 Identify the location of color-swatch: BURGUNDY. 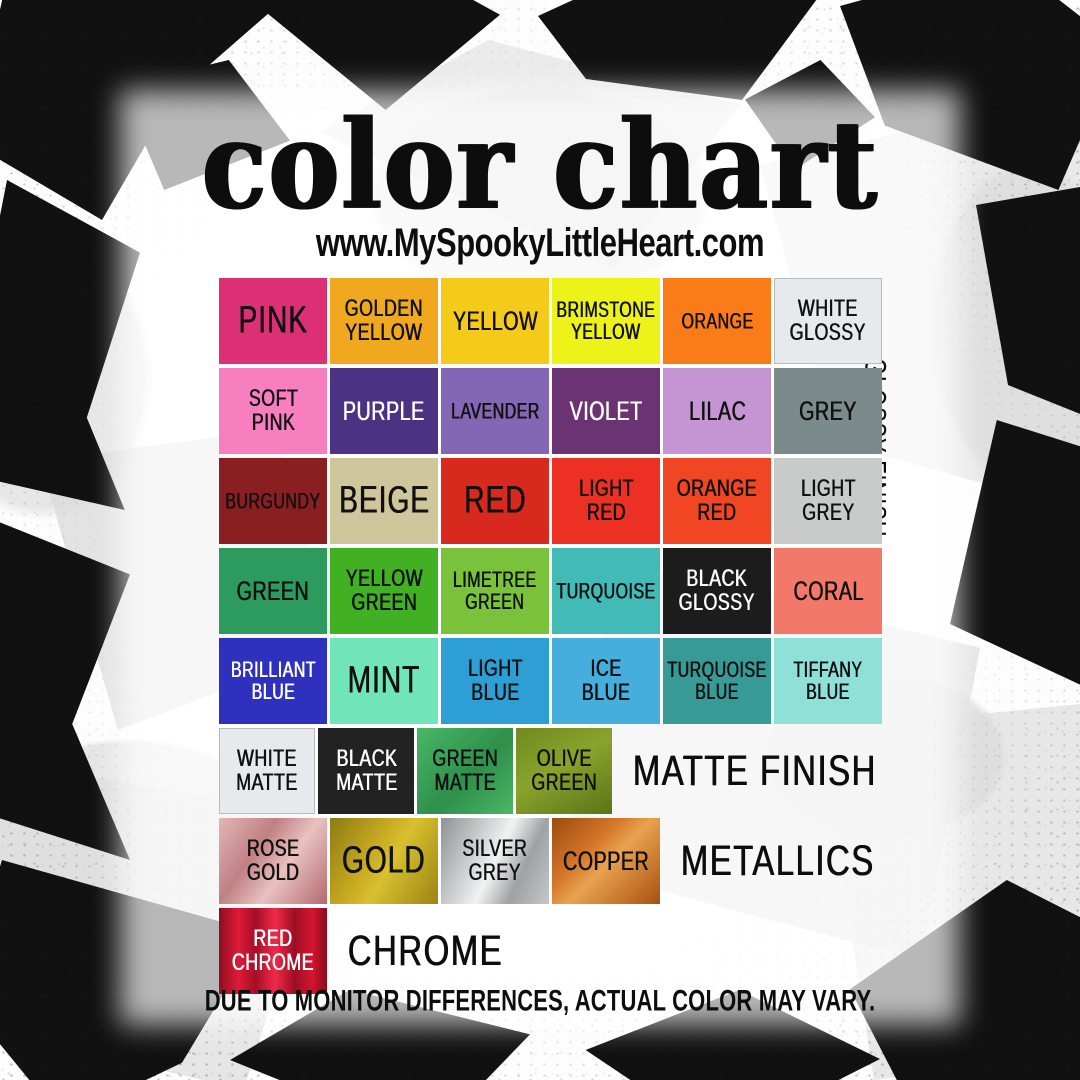
(273, 501).